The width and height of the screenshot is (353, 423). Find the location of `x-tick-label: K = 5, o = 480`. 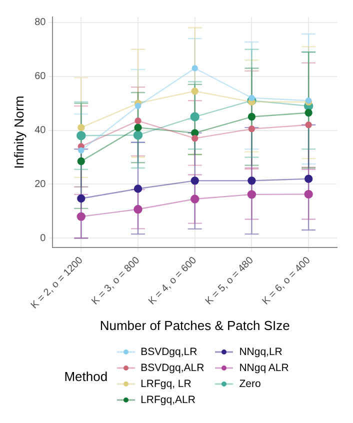

x-tick-label: K = 5, o = 480 is located at coordinates (230, 281).